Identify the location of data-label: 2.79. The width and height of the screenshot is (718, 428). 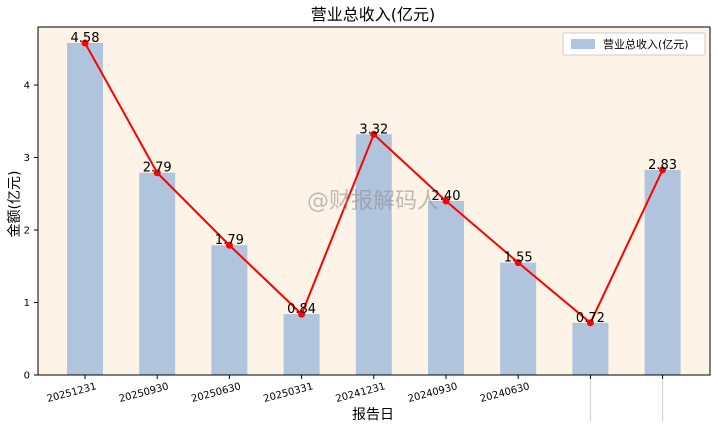
(157, 168).